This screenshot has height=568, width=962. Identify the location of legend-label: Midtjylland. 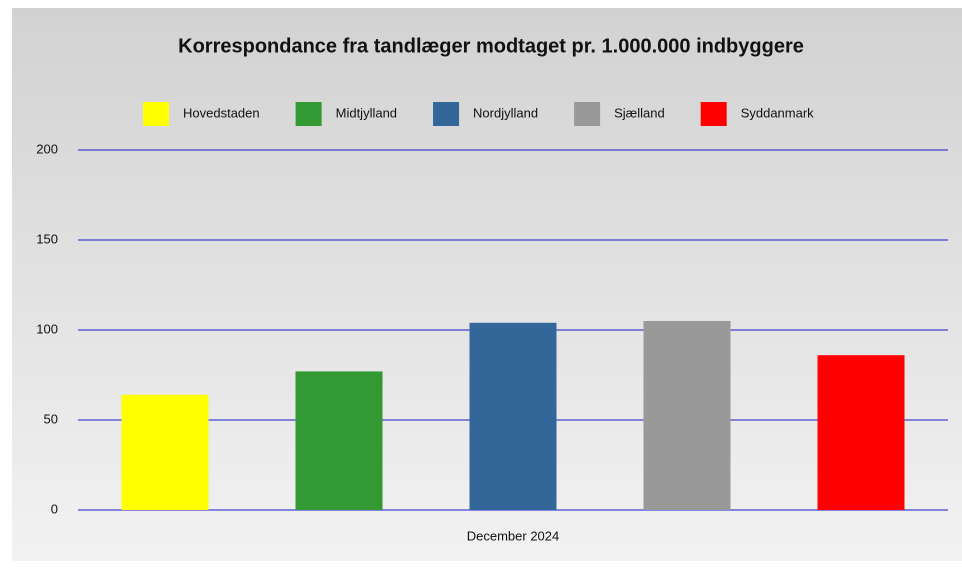
(366, 112).